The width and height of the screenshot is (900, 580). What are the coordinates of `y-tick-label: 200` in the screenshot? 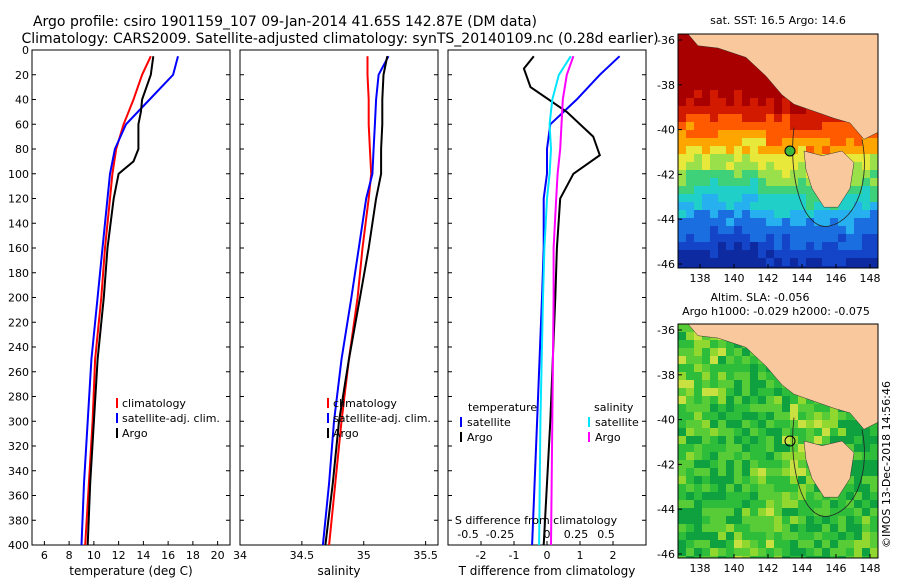 It's located at (18, 298).